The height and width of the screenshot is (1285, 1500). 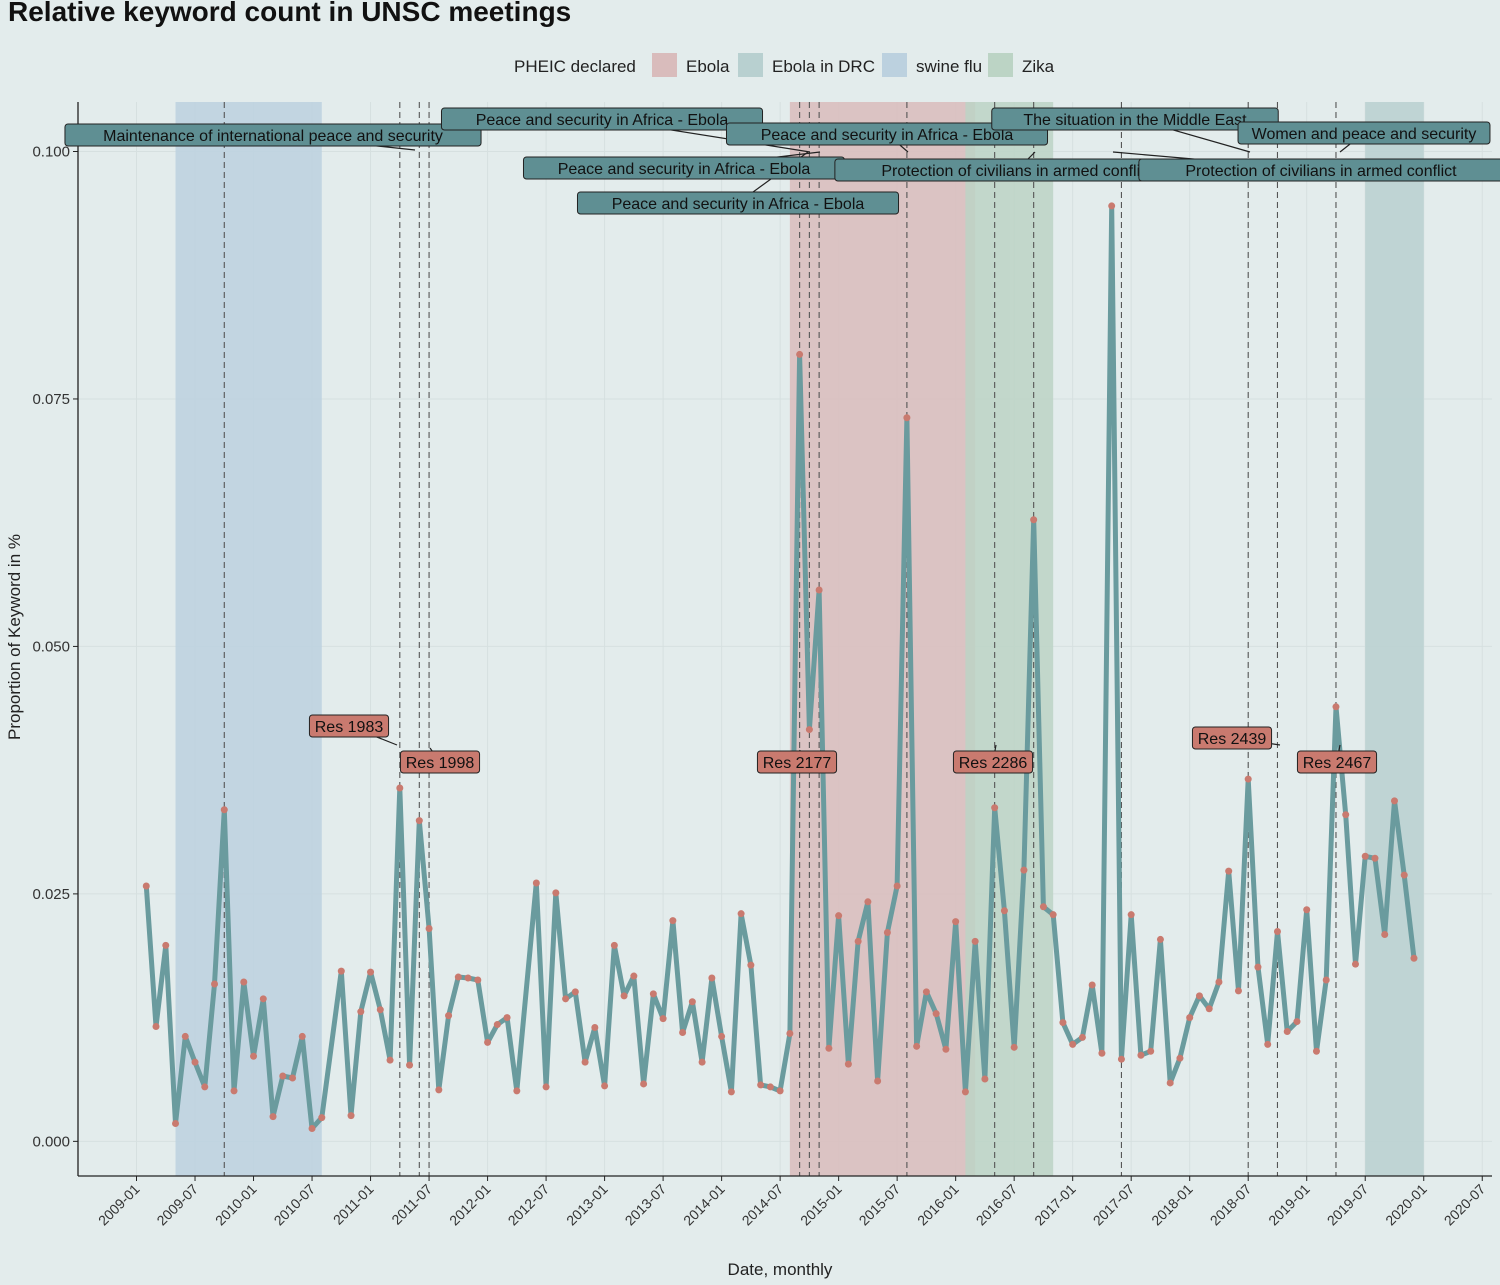 What do you see at coordinates (236, 1205) in the screenshot?
I see `x-tick-label: 2010-01` at bounding box center [236, 1205].